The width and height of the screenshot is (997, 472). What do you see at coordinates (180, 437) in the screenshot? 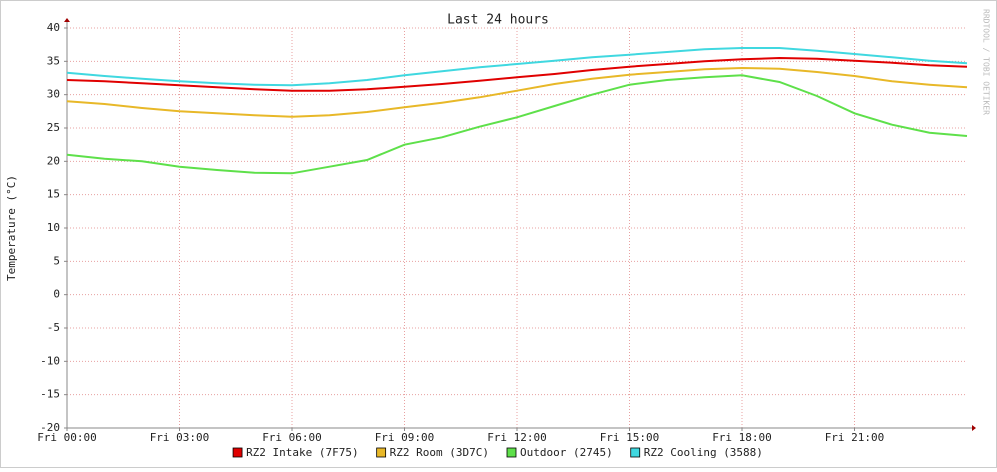
I see `x-tick-label: Fri 03:00` at bounding box center [180, 437].